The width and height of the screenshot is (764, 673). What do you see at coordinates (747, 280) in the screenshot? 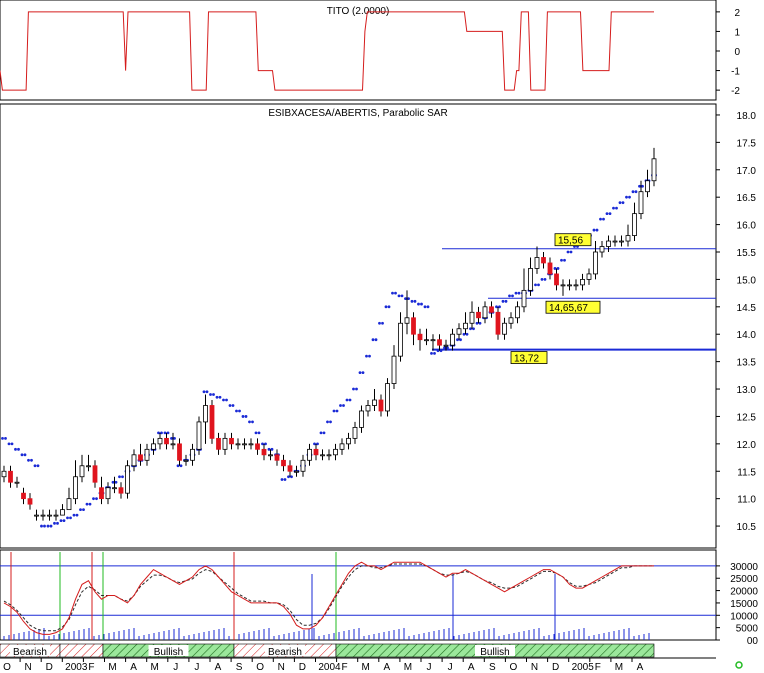
I see `price-tick-label: 15.0` at bounding box center [747, 280].